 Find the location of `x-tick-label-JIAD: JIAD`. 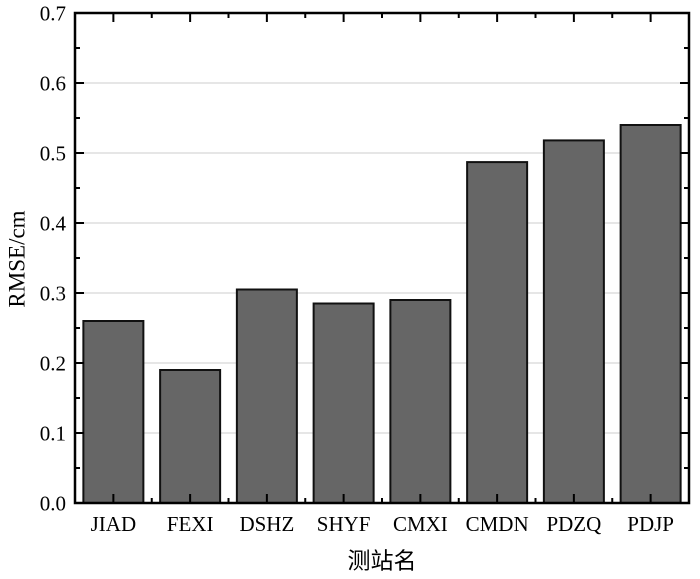

x-tick-label-JIAD: JIAD is located at coordinates (114, 524).